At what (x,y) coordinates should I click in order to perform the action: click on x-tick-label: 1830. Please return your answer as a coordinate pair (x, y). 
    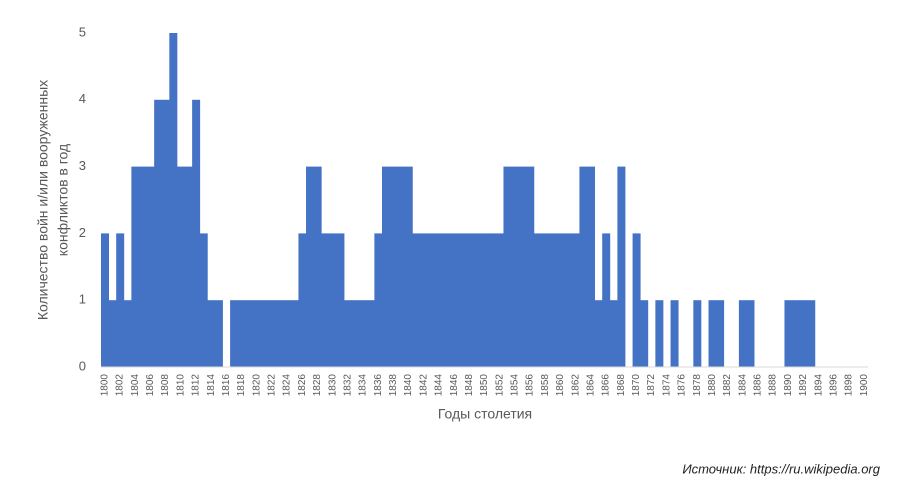
    Looking at the image, I should click on (332, 385).